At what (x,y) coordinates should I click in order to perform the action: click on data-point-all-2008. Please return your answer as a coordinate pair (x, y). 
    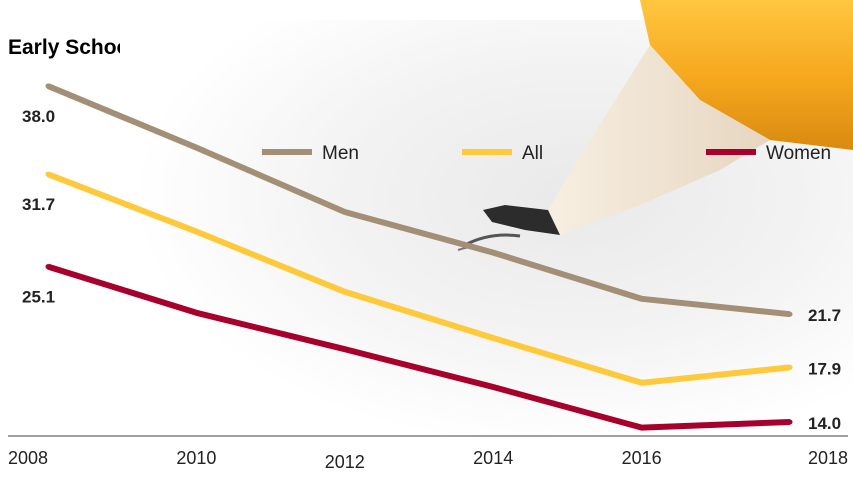
    Looking at the image, I should click on (48, 174).